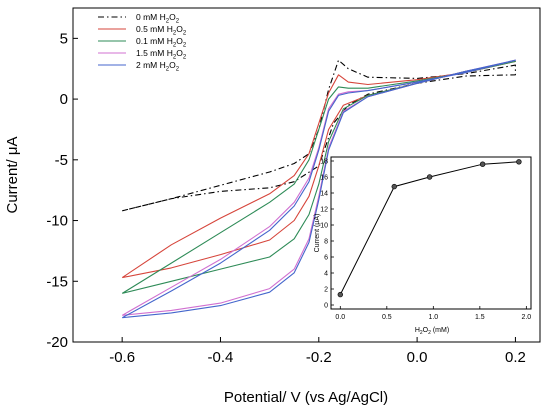 This screenshot has height=411, width=550. What do you see at coordinates (432, 331) in the screenshot?
I see `inset-x-axis-title: H2O2 (mM)` at bounding box center [432, 331].